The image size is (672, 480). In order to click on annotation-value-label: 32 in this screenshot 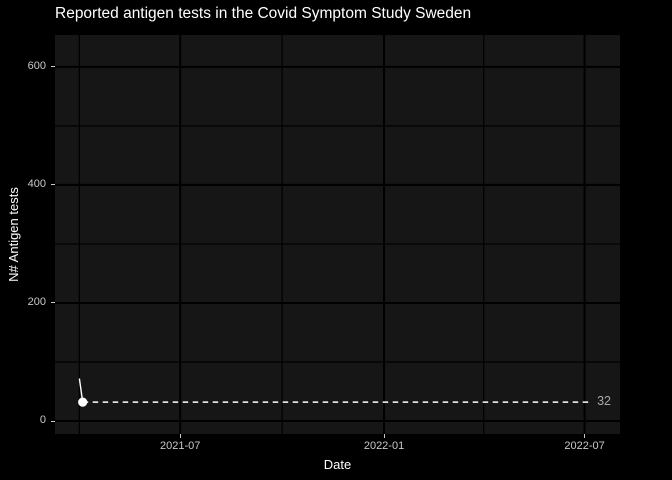, I will do `click(604, 401)`.